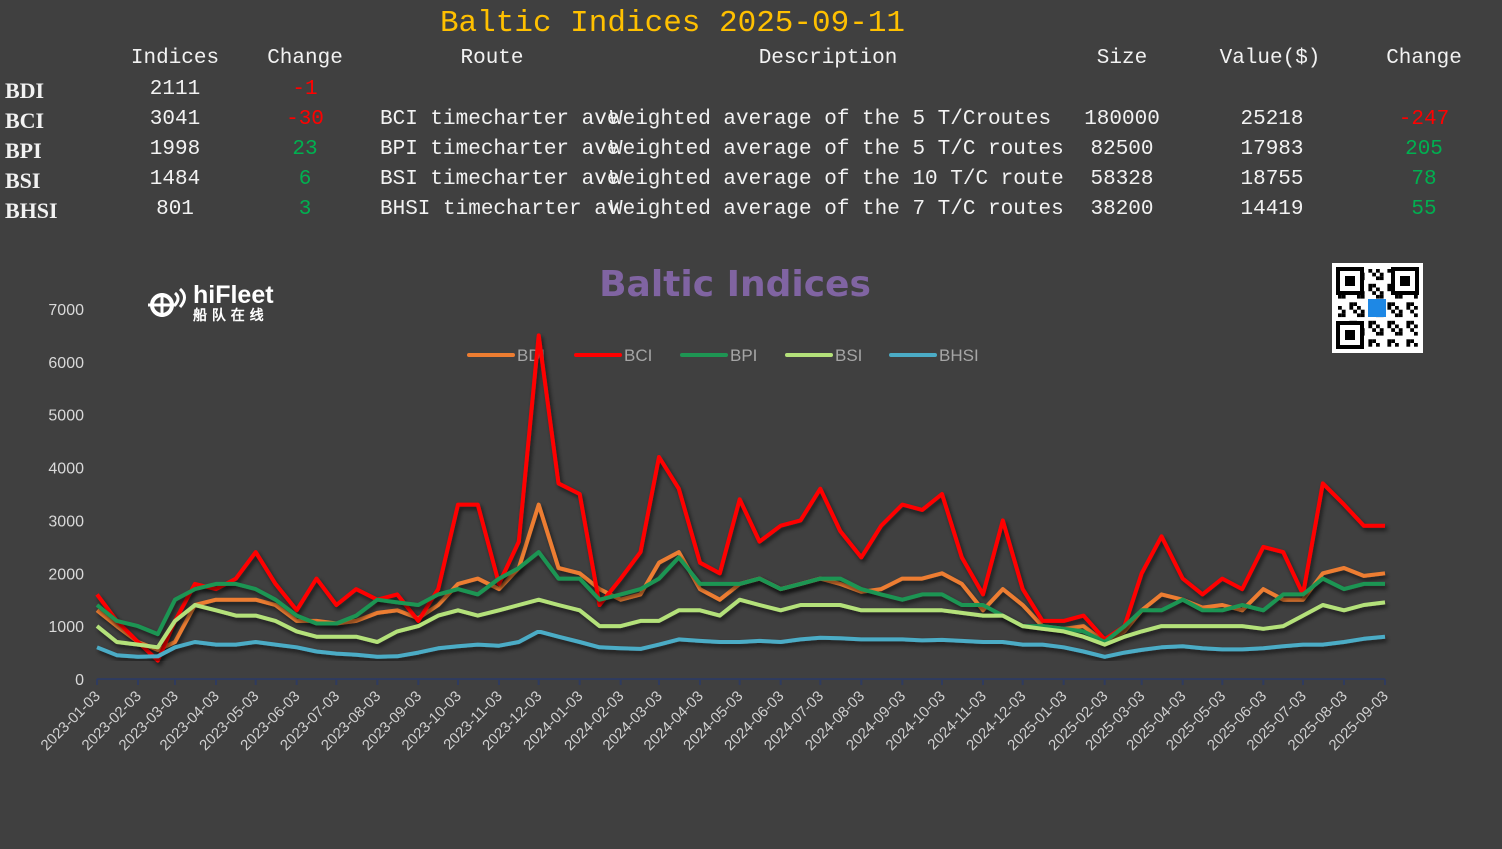 The image size is (1502, 849). I want to click on chart-title: Baltic Indices, so click(735, 284).